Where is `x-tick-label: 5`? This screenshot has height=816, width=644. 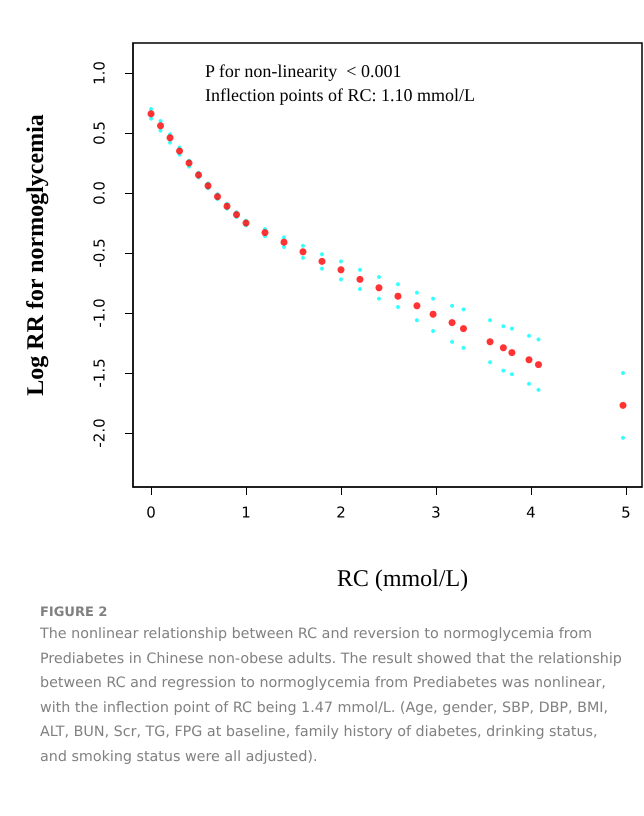
x-tick-label: 5 is located at coordinates (626, 513).